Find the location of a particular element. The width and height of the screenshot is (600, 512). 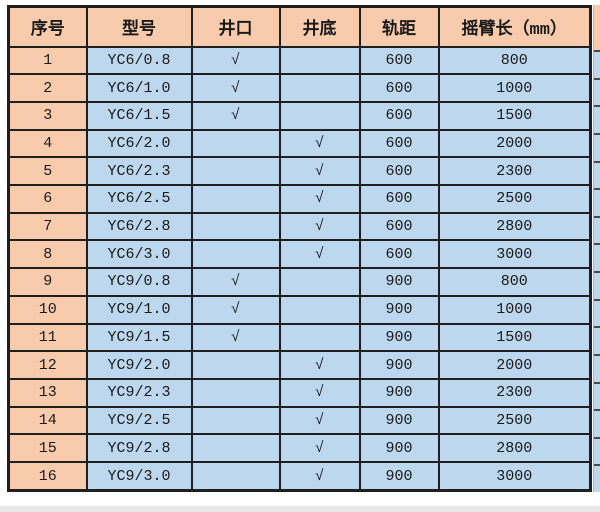

column-header-wellhead: 井口 is located at coordinates (235, 26).